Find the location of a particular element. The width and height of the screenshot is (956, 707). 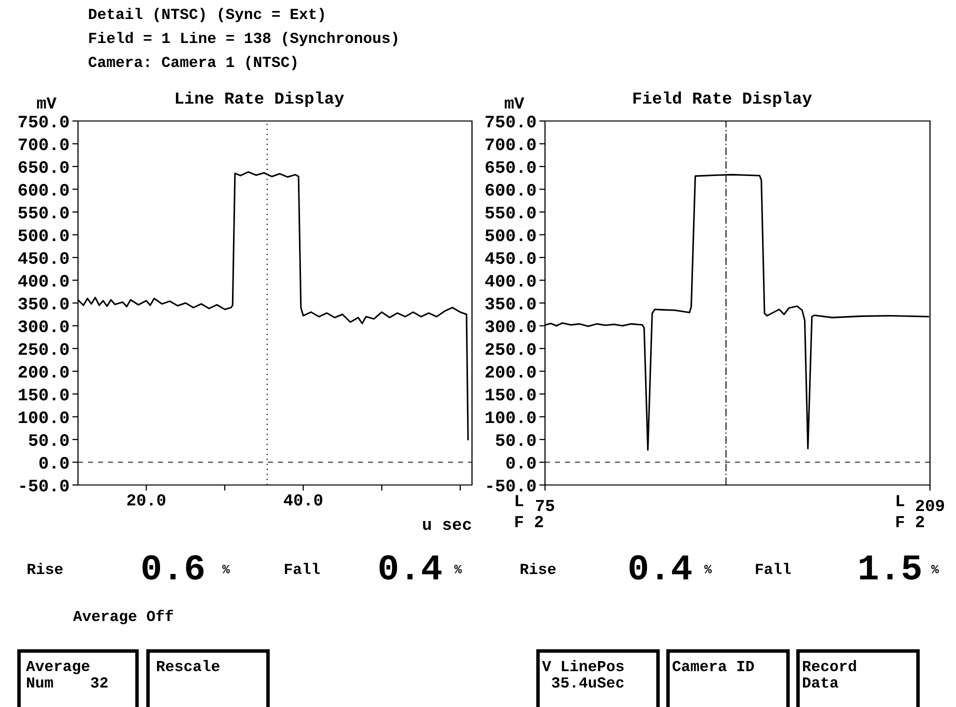

chart-title: Field Rate Display is located at coordinates (722, 99).